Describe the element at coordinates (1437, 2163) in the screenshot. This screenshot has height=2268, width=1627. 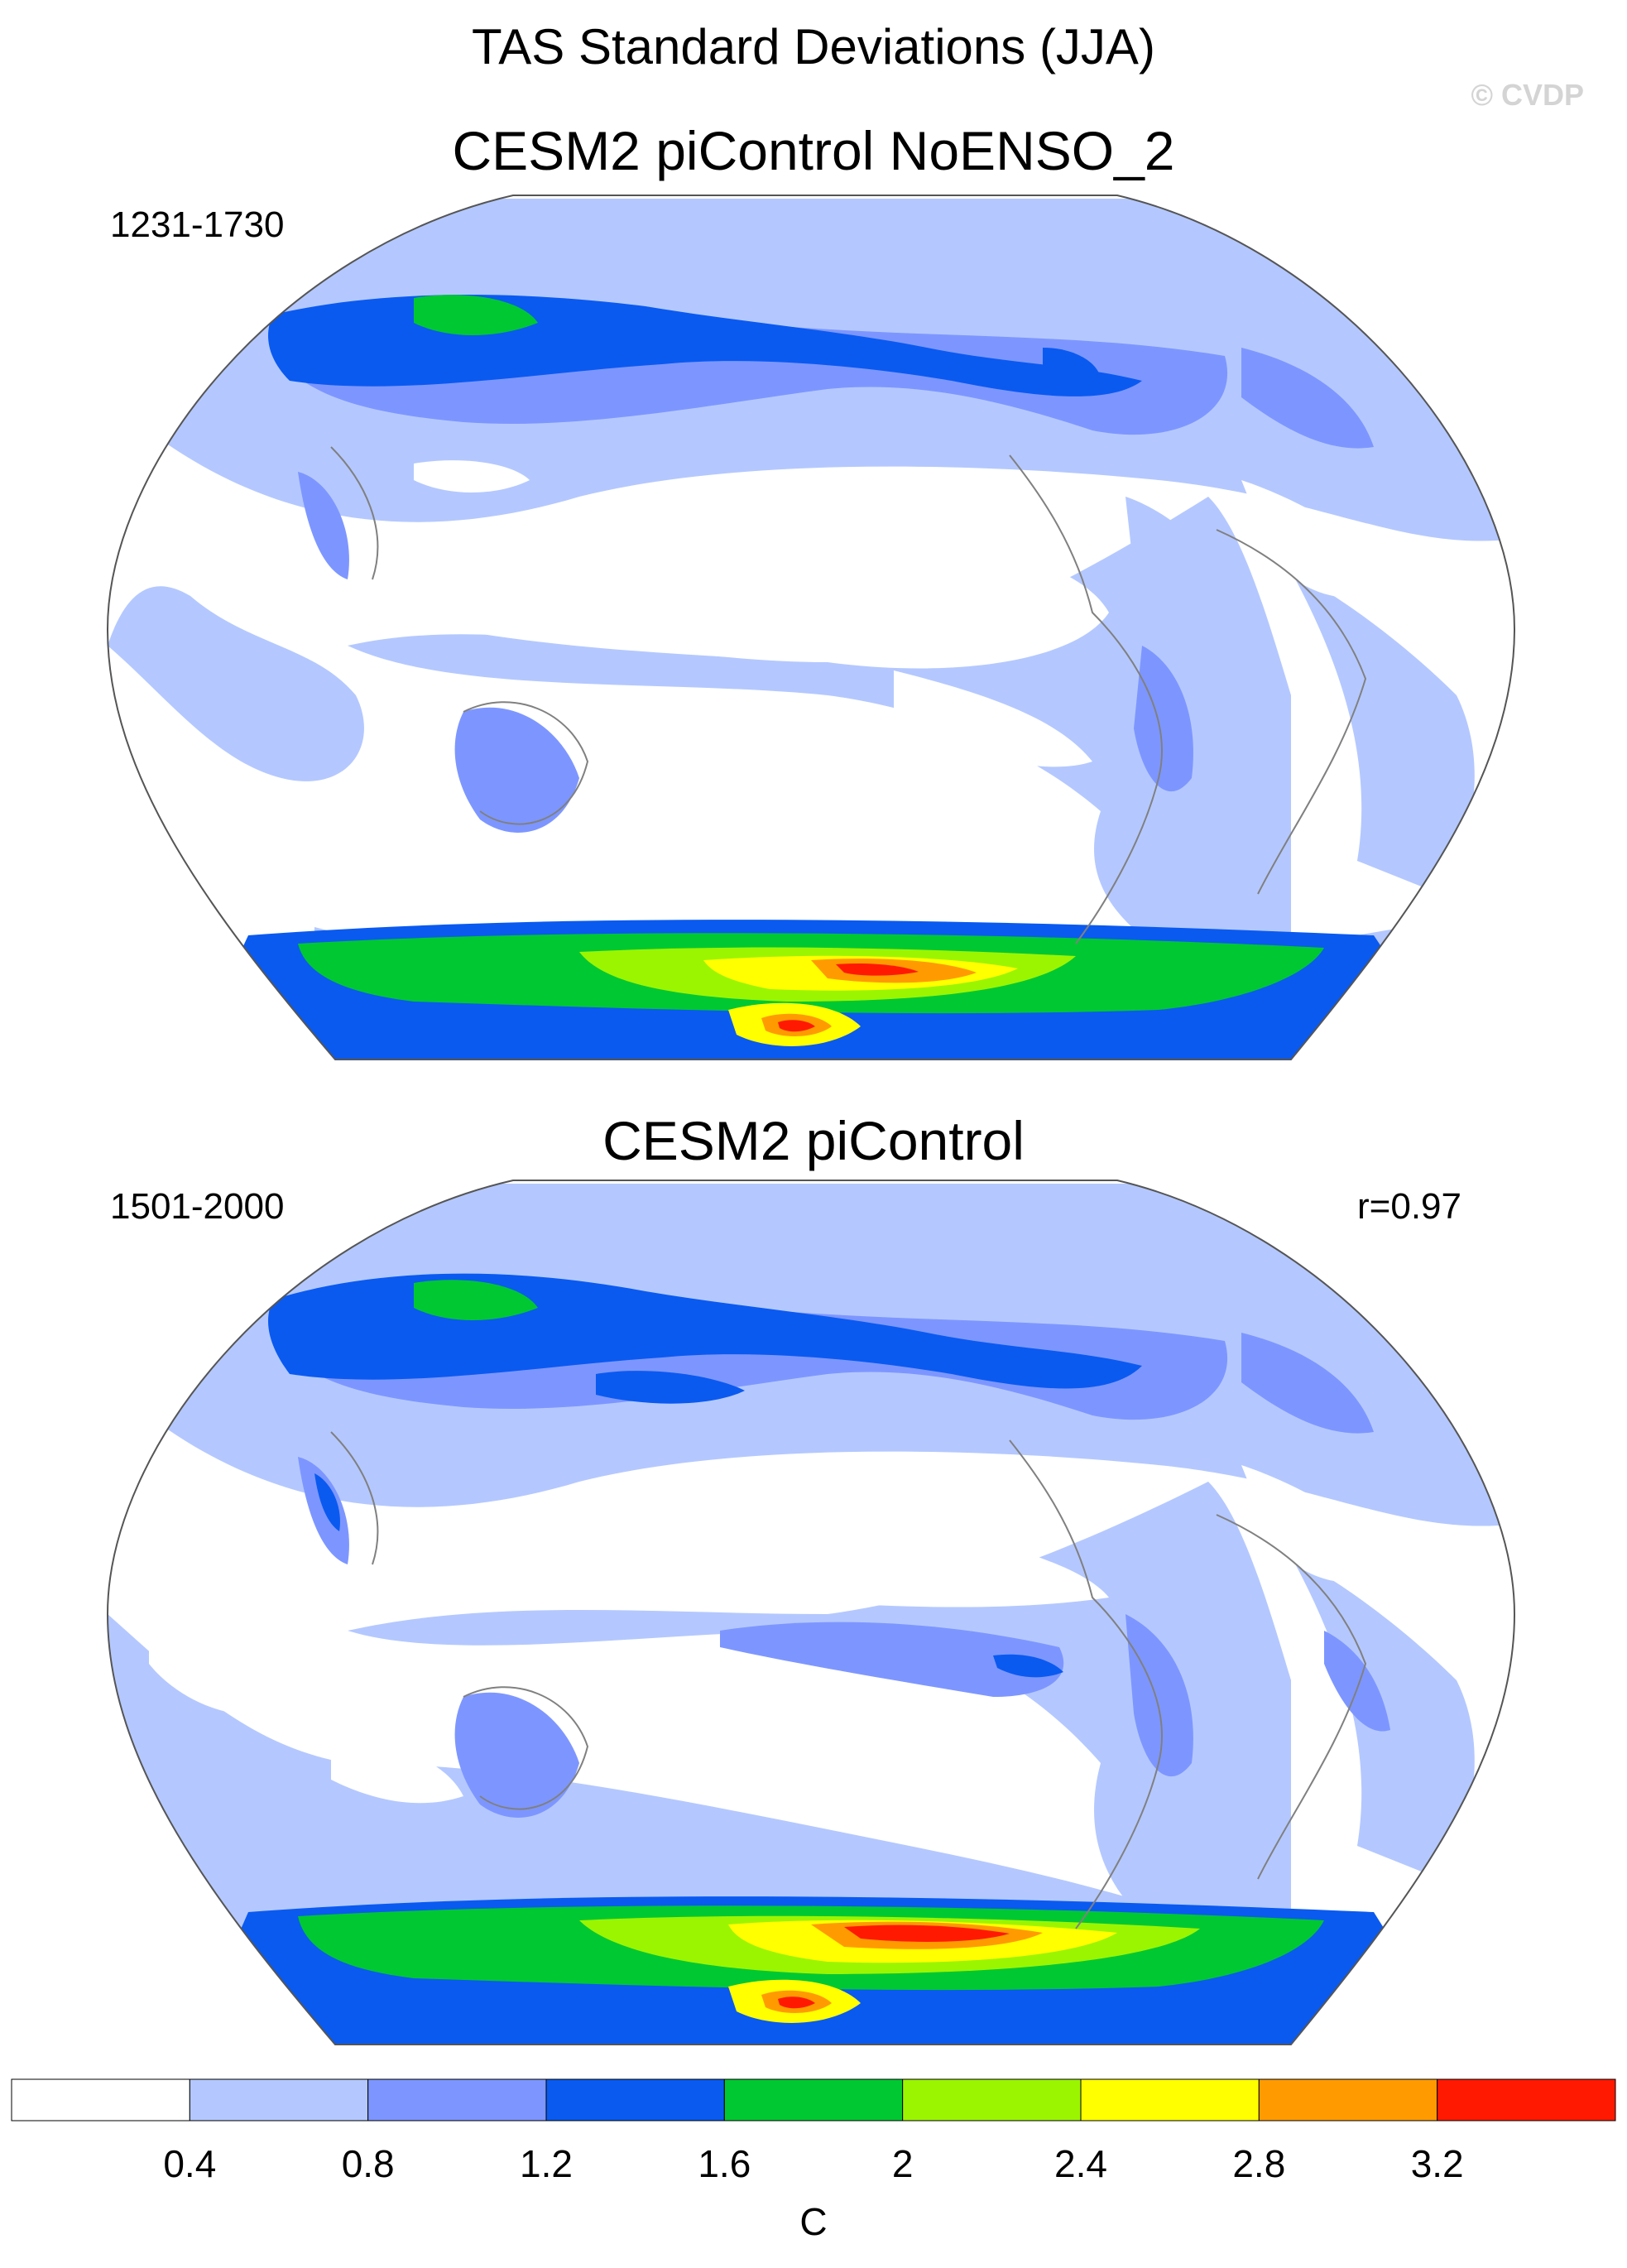
I see `colorbar-tick-label: 3.2` at that location.